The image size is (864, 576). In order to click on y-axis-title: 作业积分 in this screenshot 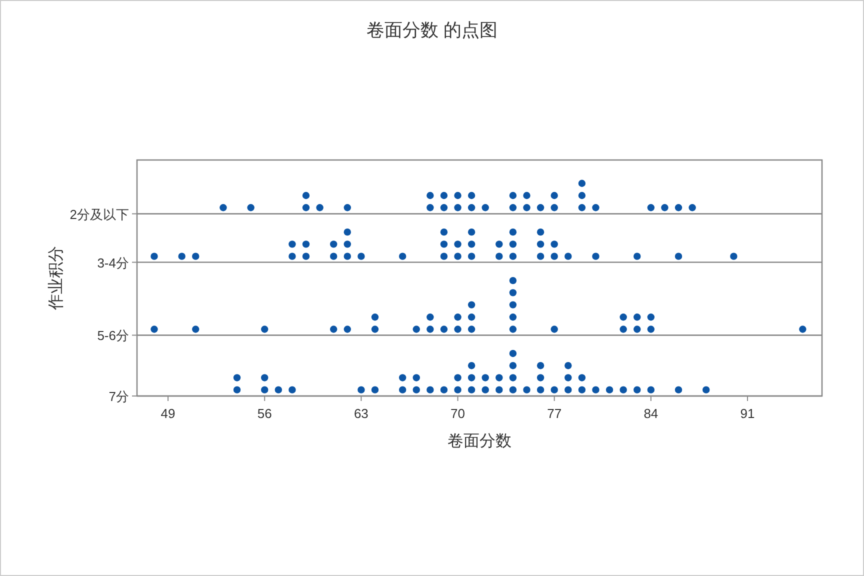, I will do `click(56, 278)`.